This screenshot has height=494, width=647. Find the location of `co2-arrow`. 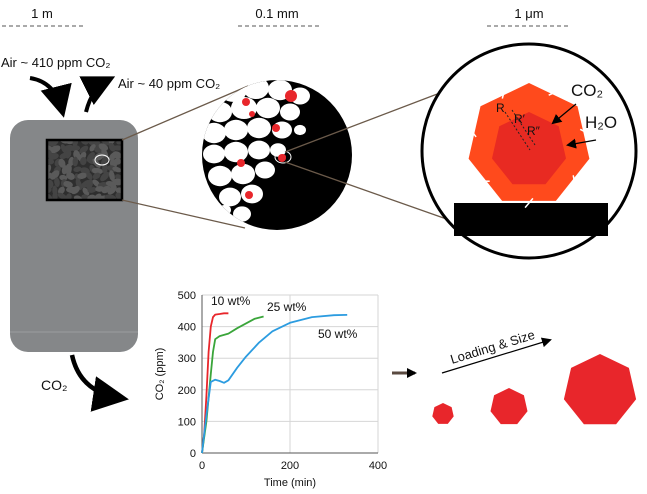

co2-arrow is located at coordinates (564, 114).